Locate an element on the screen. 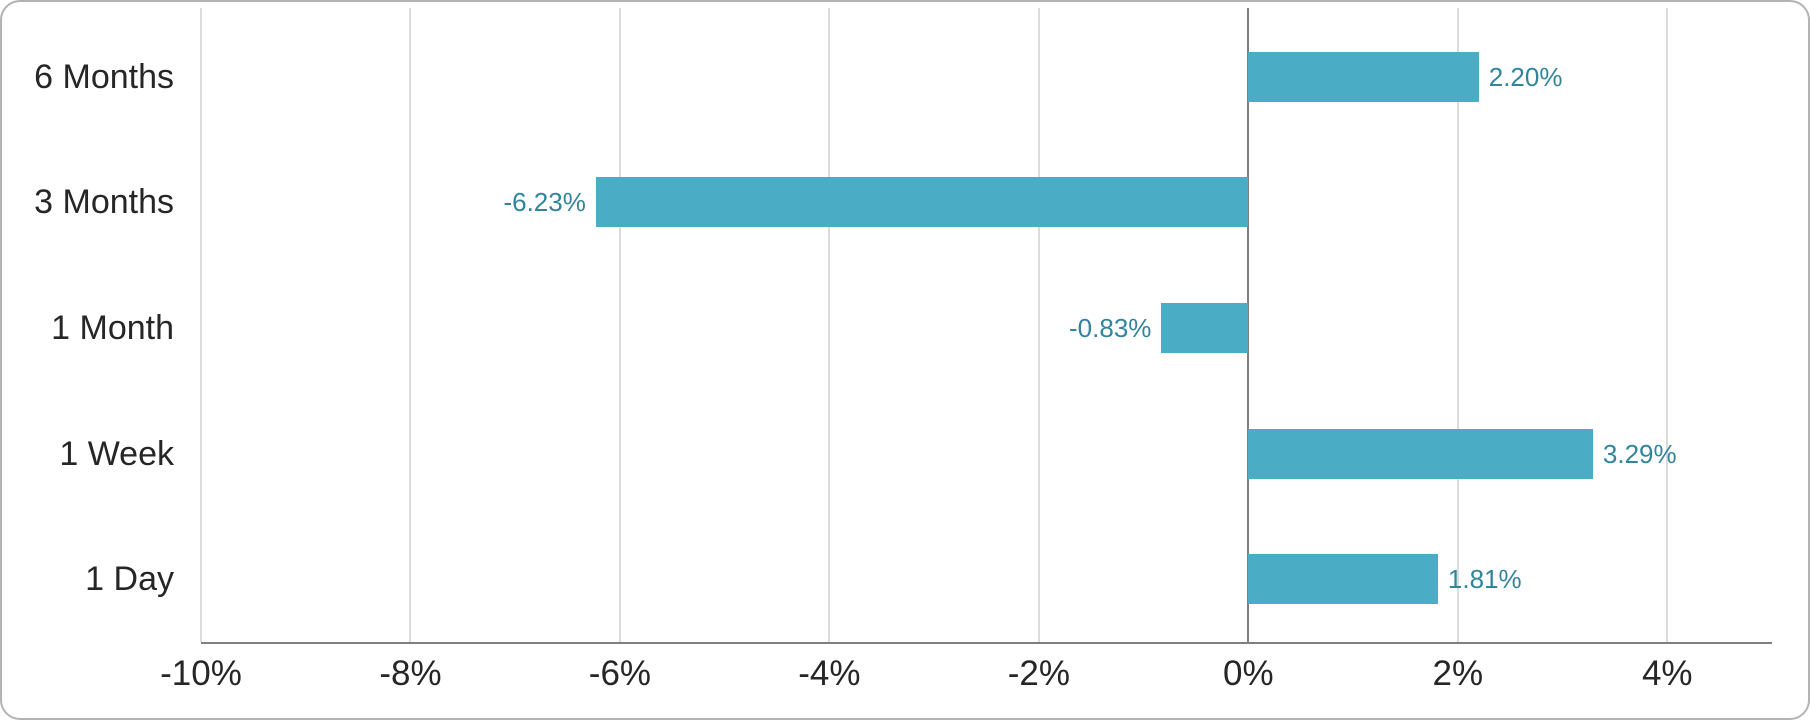 This screenshot has width=1810, height=720. bar-3-months is located at coordinates (922, 202).